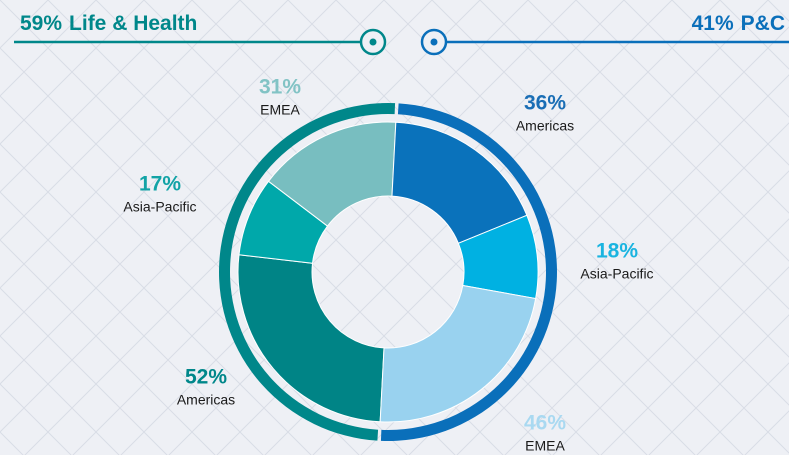 The width and height of the screenshot is (789, 455). I want to click on segment-value-label: 17%, so click(160, 184).